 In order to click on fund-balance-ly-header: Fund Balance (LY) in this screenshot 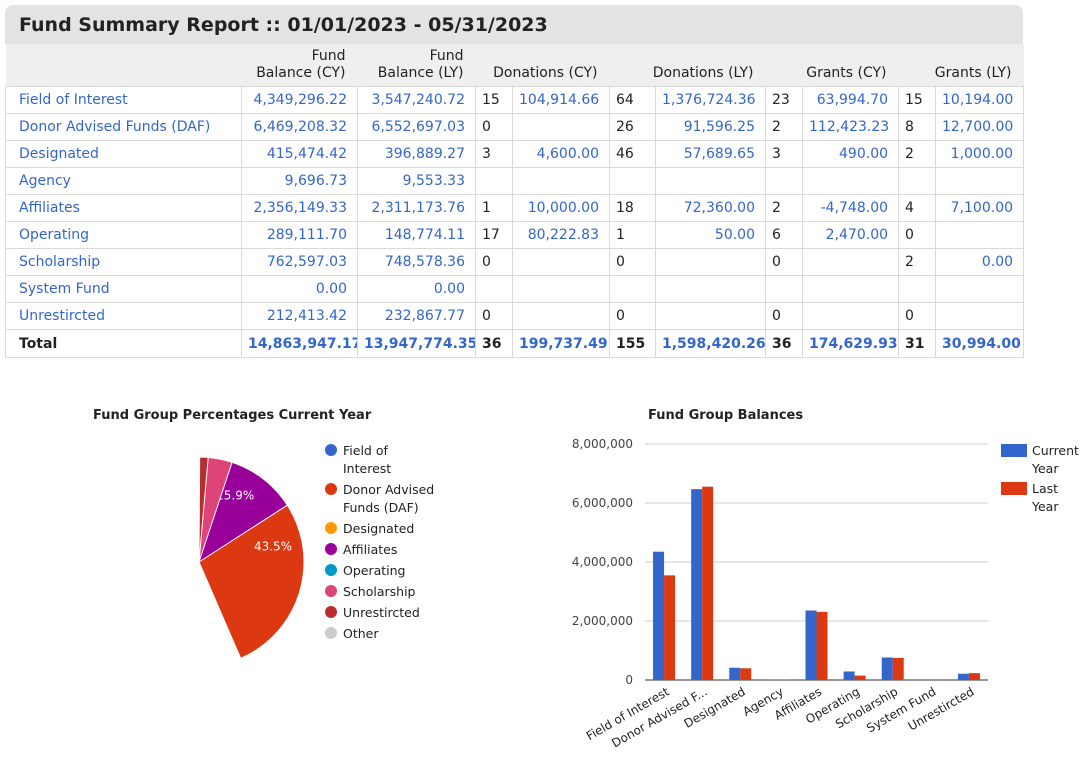, I will do `click(420, 64)`.